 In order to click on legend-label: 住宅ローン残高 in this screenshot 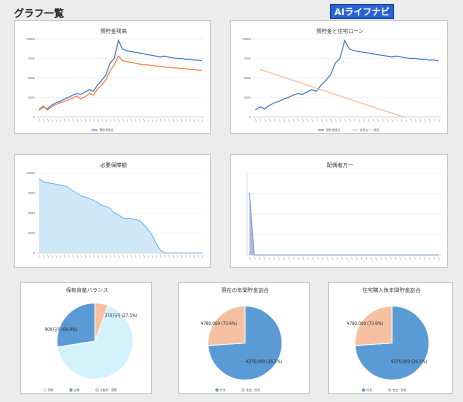, I will do `click(370, 130)`.